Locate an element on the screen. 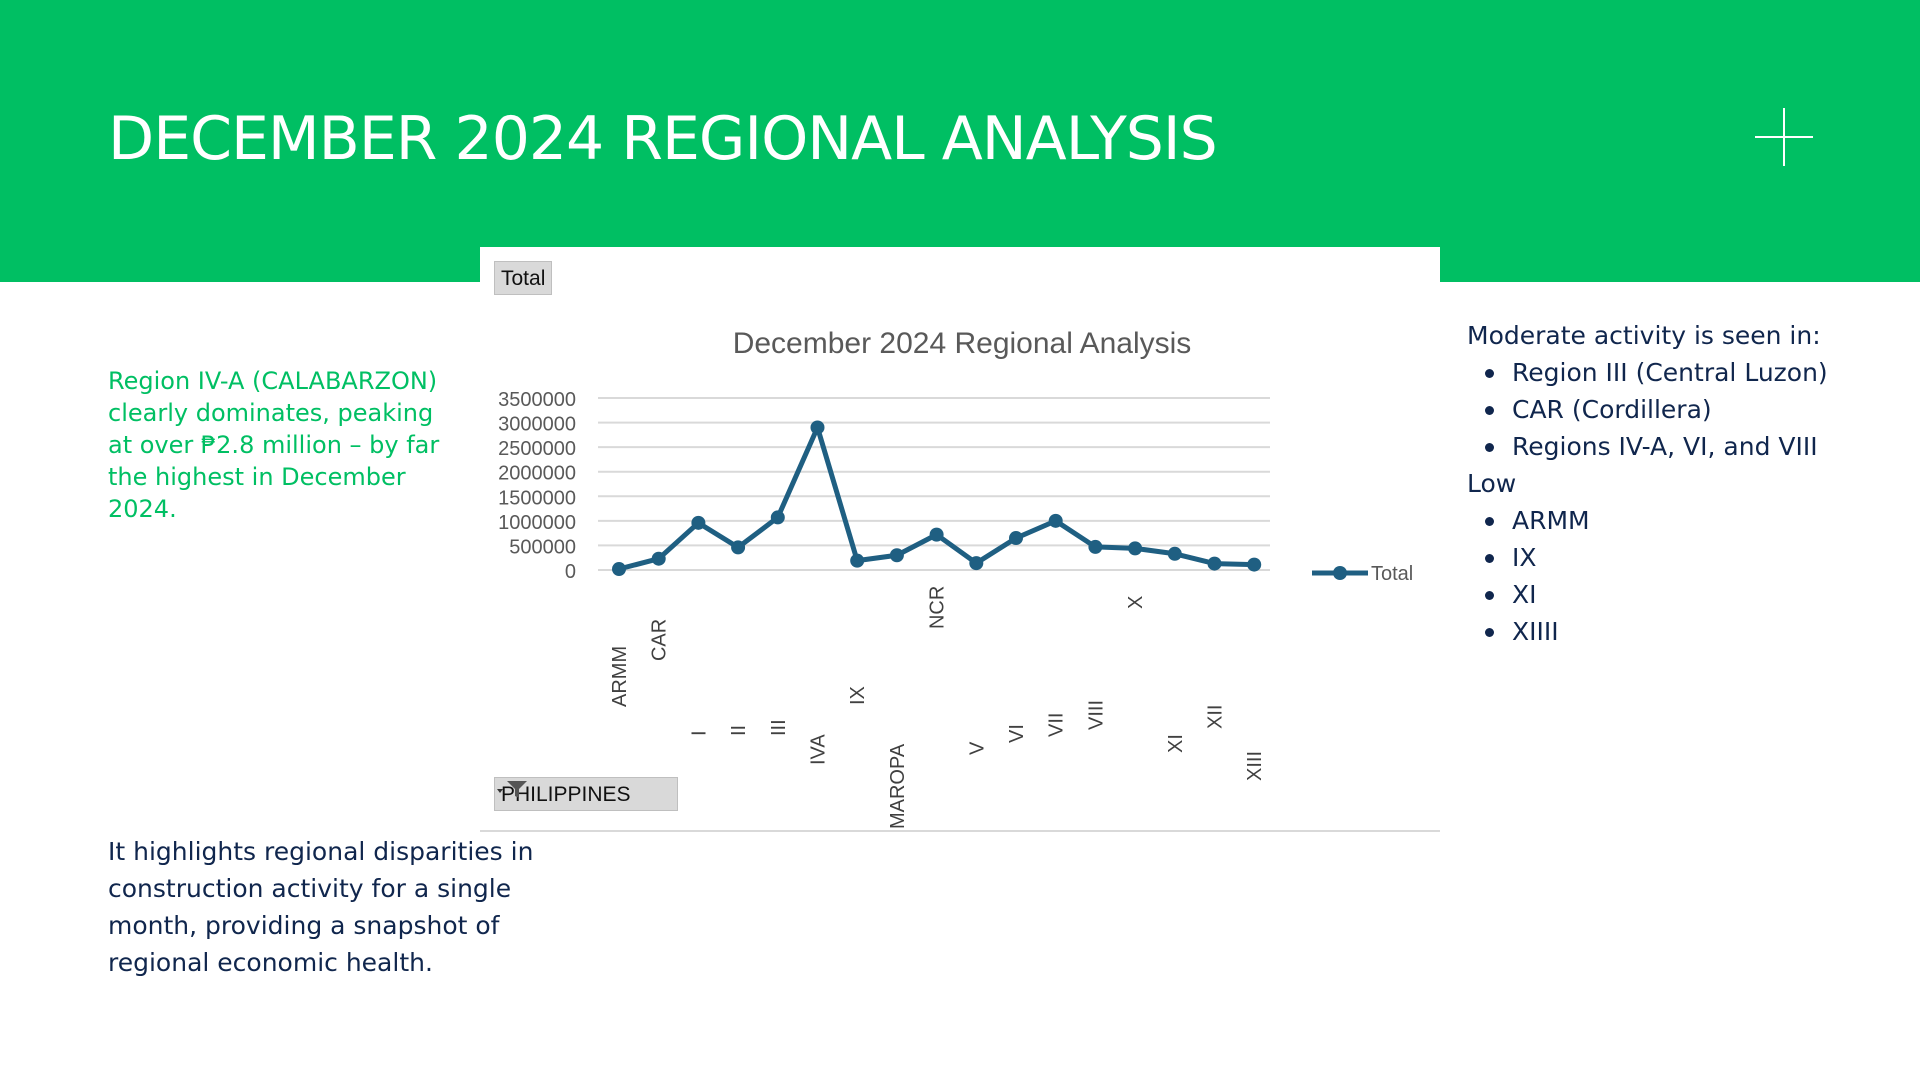 This screenshot has height=1080, width=1920. y-tick-label: 3000000 is located at coordinates (537, 425).